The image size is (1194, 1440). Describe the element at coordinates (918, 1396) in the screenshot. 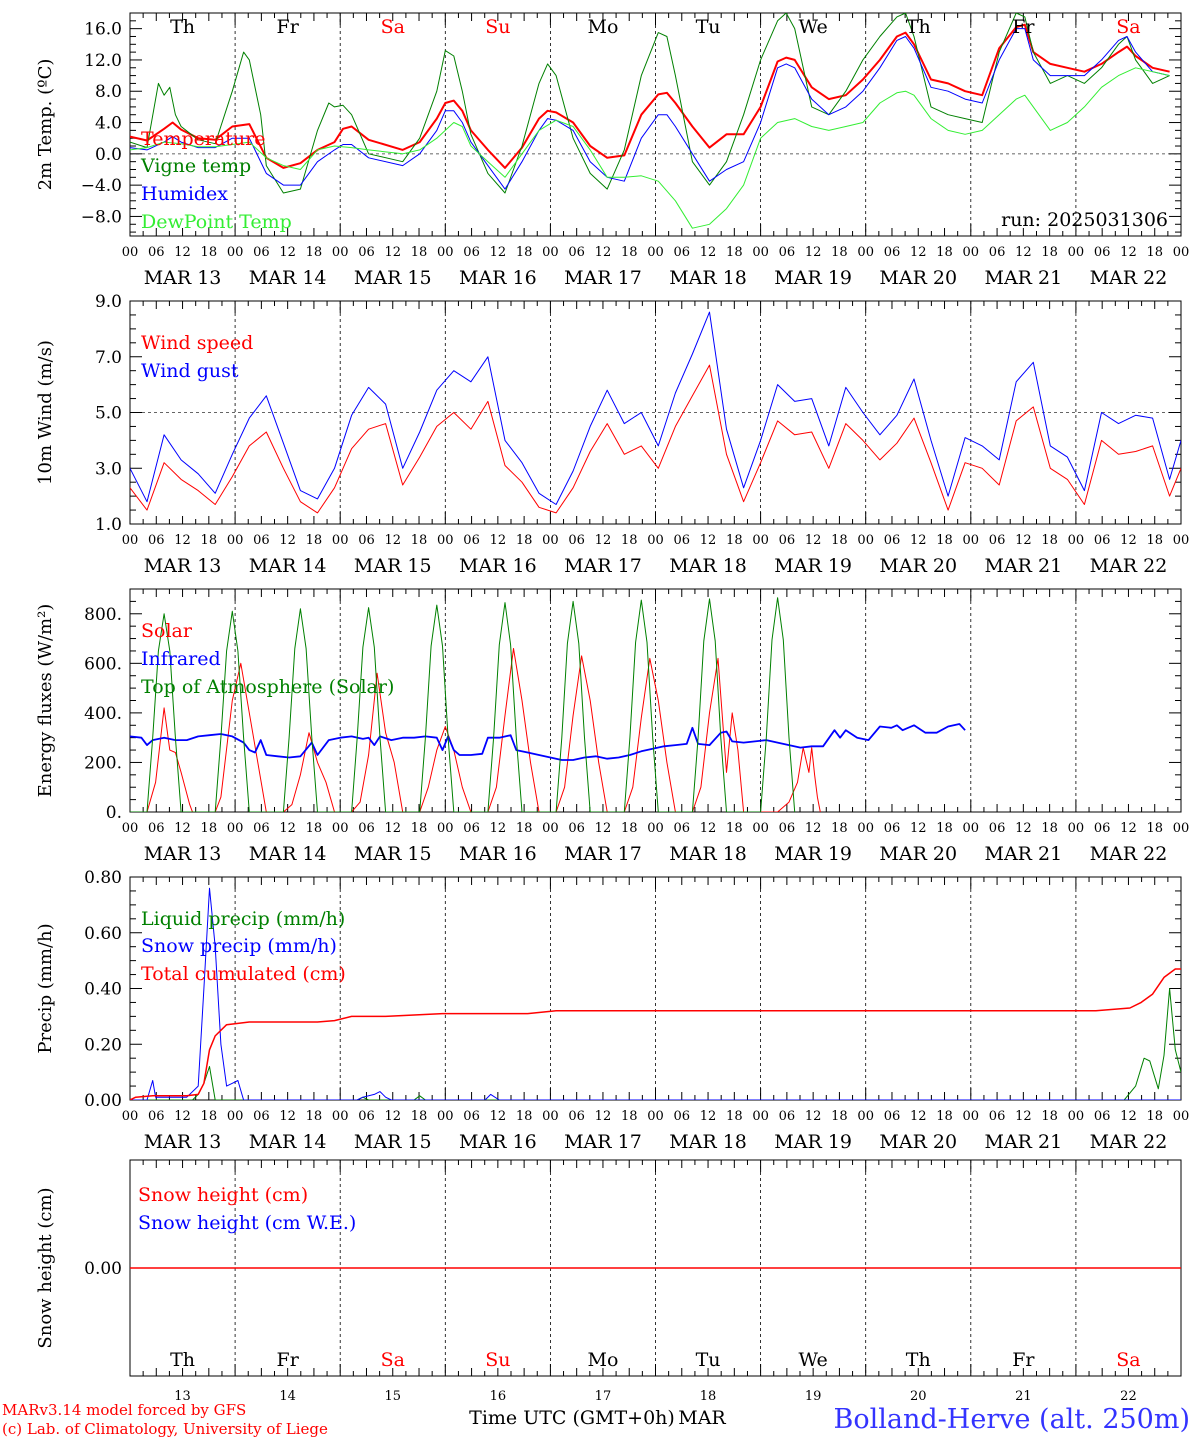

I see `day-number-label: 20` at that location.